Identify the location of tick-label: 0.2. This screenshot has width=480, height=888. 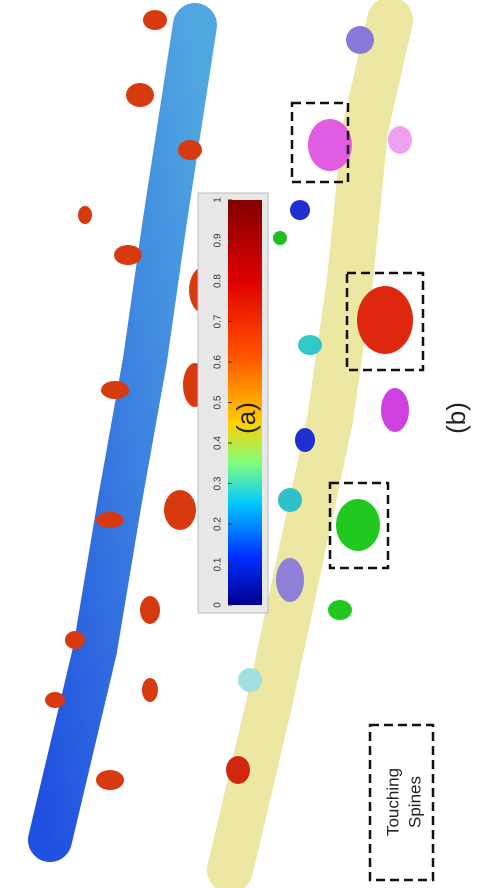
(218, 524).